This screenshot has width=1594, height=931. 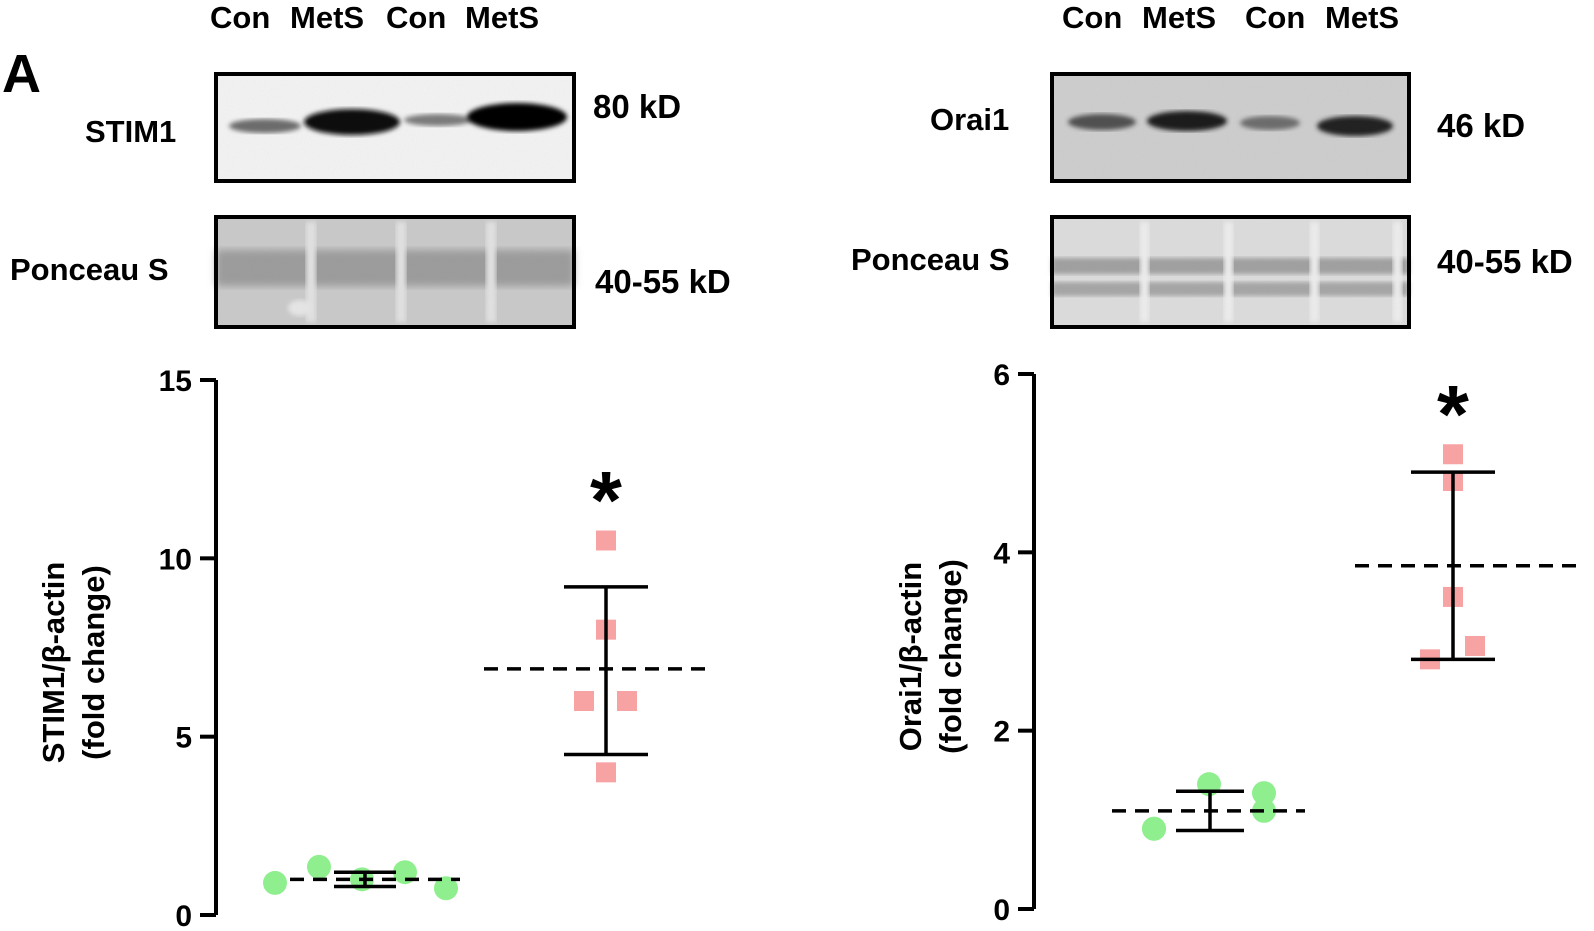 What do you see at coordinates (930, 259) in the screenshot?
I see `loading-label-right: Ponceau S` at bounding box center [930, 259].